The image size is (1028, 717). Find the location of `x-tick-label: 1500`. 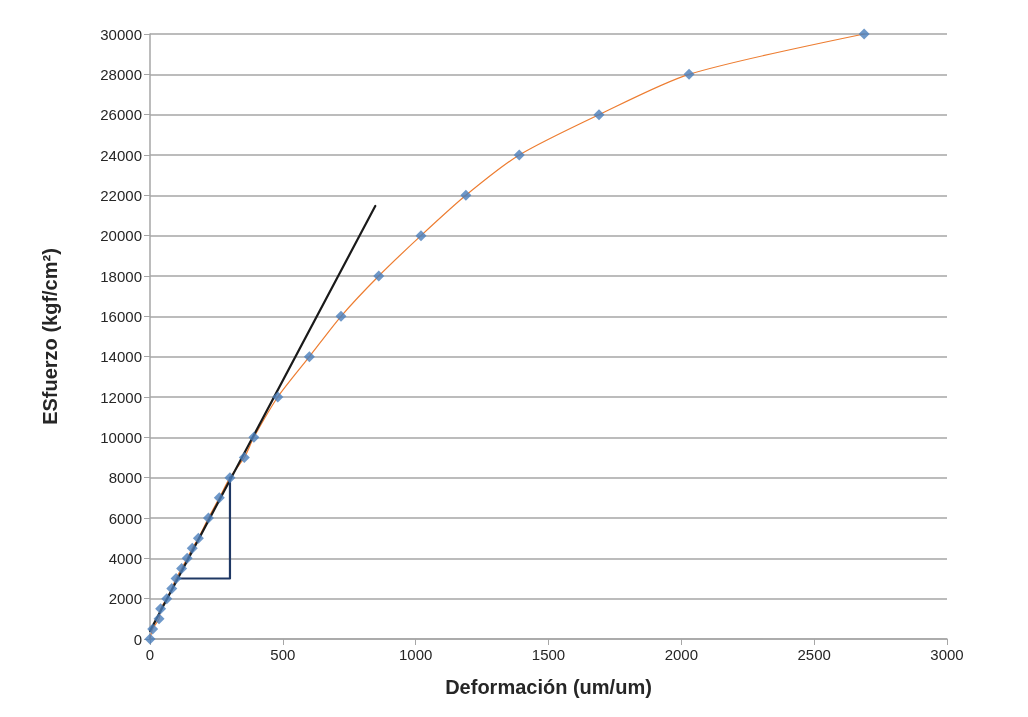

x-tick-label: 1500 is located at coordinates (548, 654).